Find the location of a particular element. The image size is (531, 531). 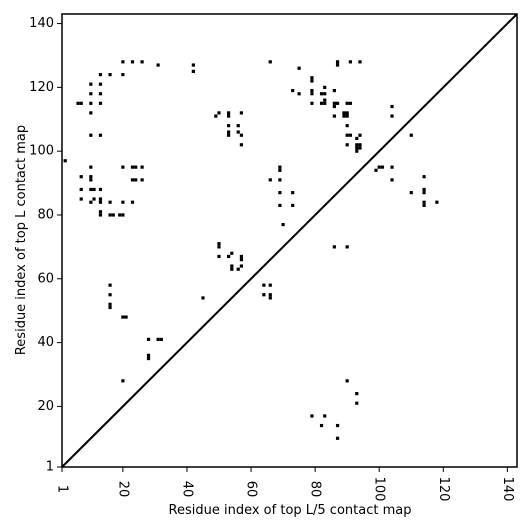

x-axis-label: Residue index of top L/5 contact map is located at coordinates (290, 510).